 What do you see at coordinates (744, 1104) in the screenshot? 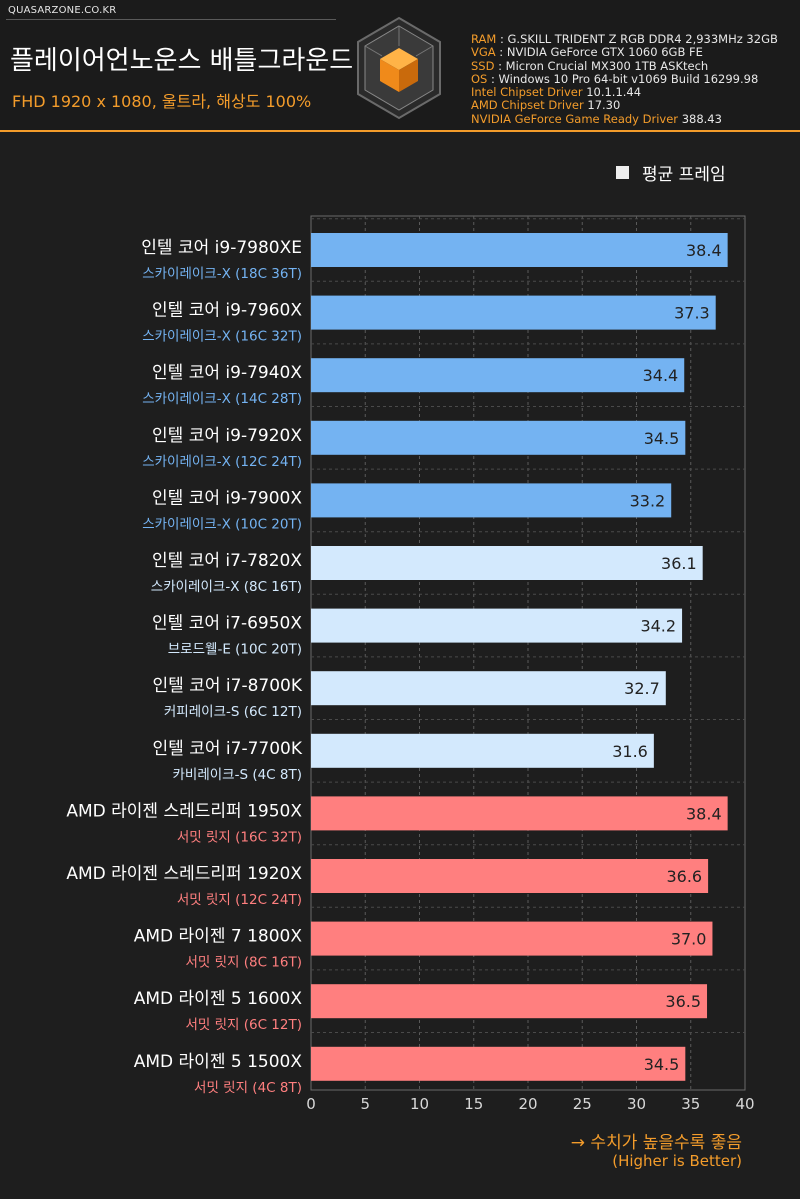
I see `x-tick-label: 40` at bounding box center [744, 1104].